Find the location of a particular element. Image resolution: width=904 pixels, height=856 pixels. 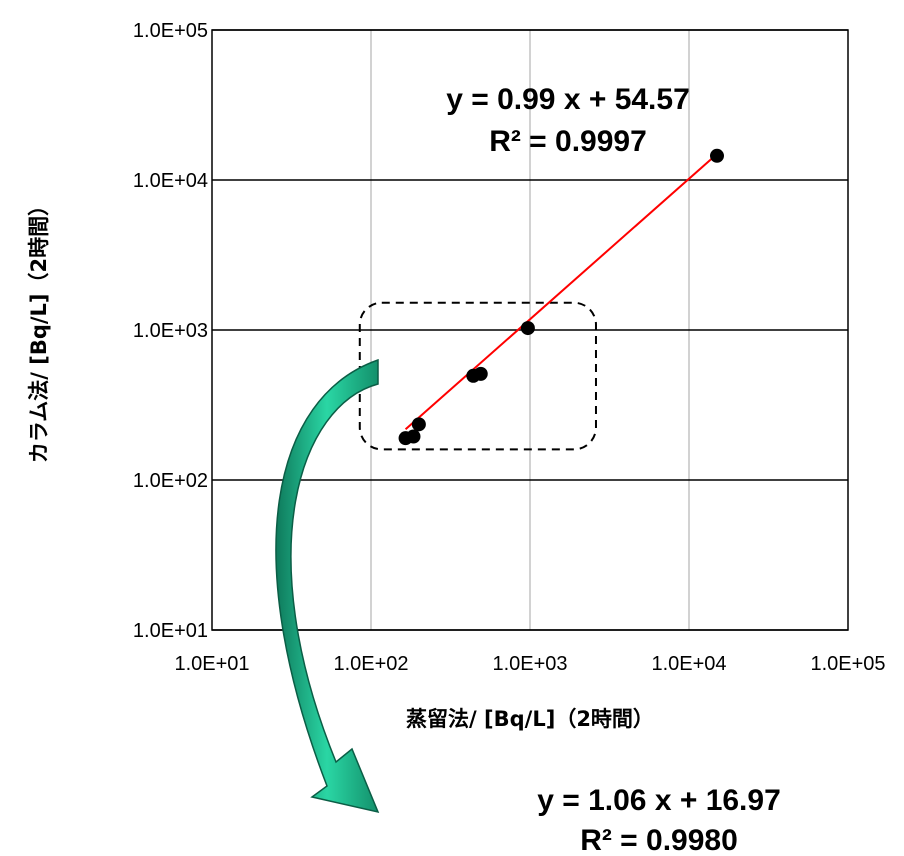

inset-equation: y = 1.06 x + 16.97 is located at coordinates (659, 800).